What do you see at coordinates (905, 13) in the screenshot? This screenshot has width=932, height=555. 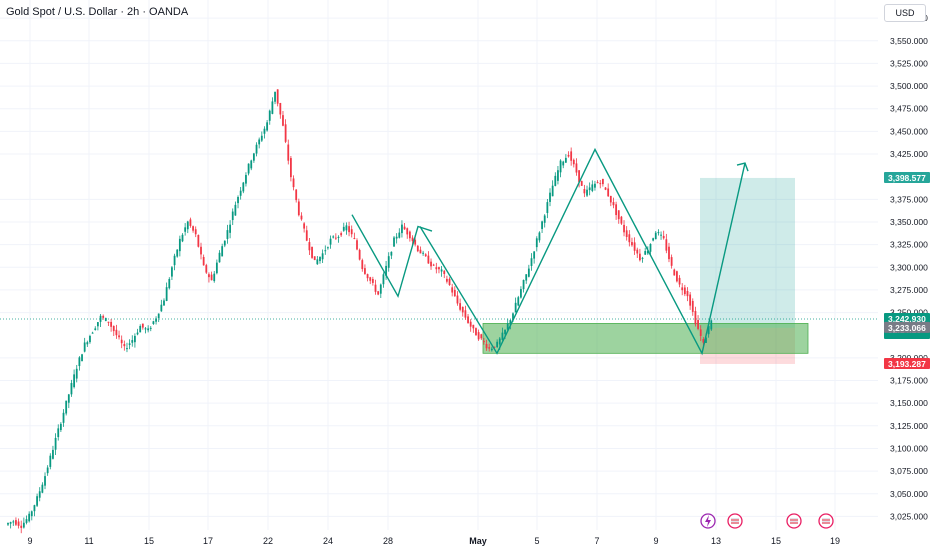 I see `currency-selector: USD` at bounding box center [905, 13].